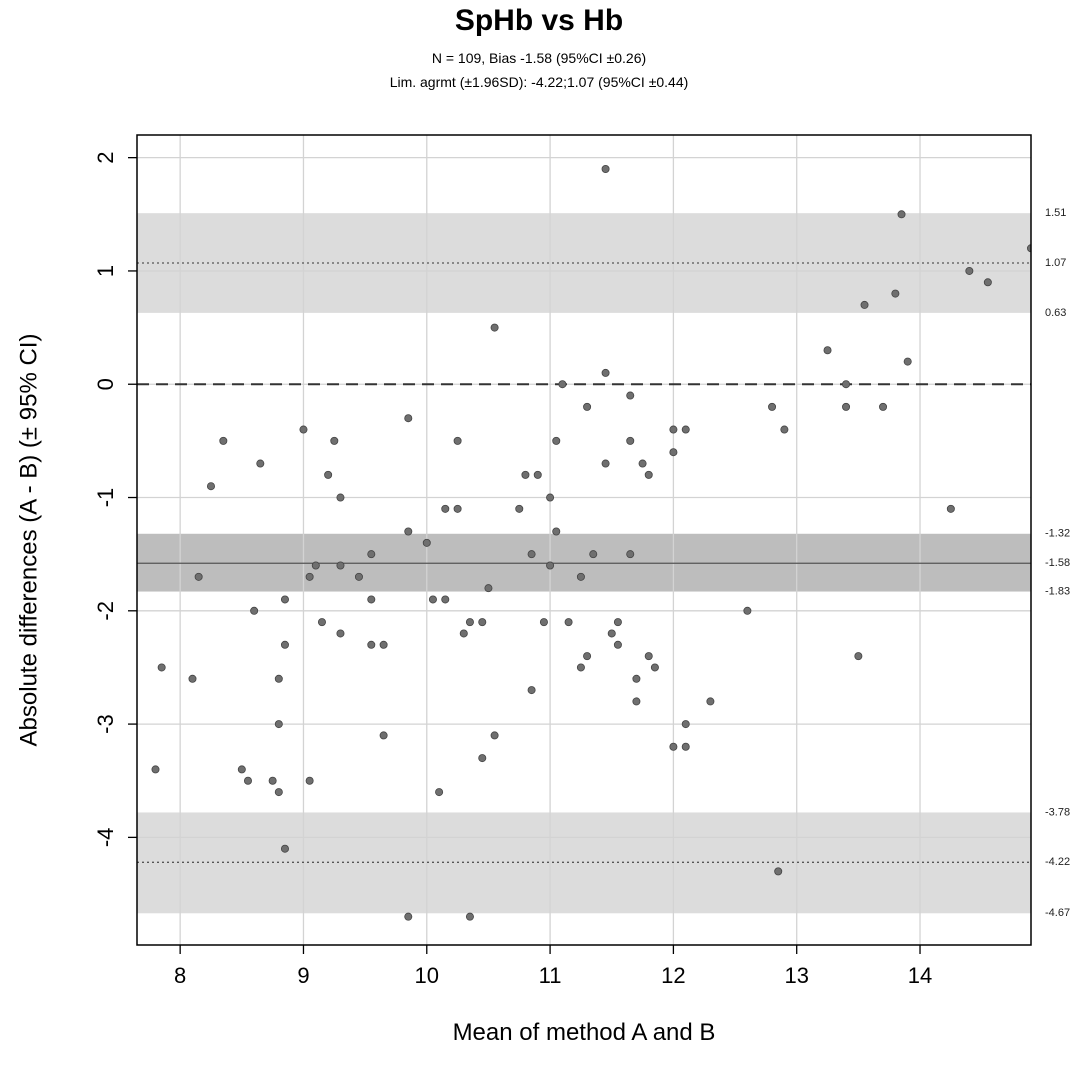  I want to click on x-tick-label: 13, so click(796, 975).